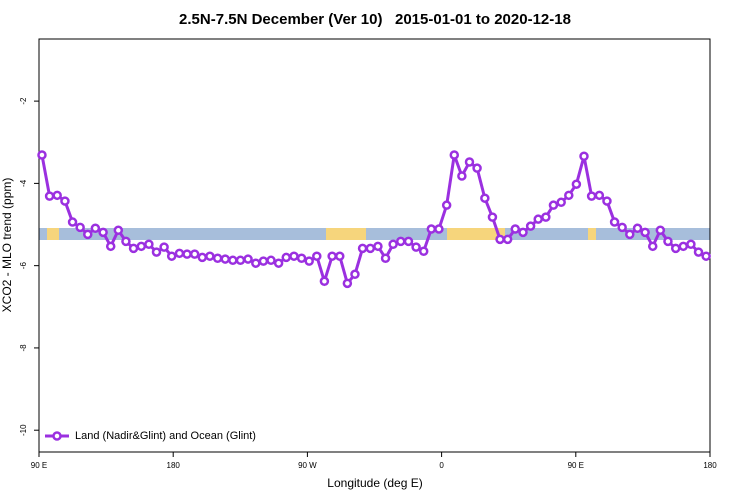 The width and height of the screenshot is (750, 500). I want to click on surface-band, so click(374, 234).